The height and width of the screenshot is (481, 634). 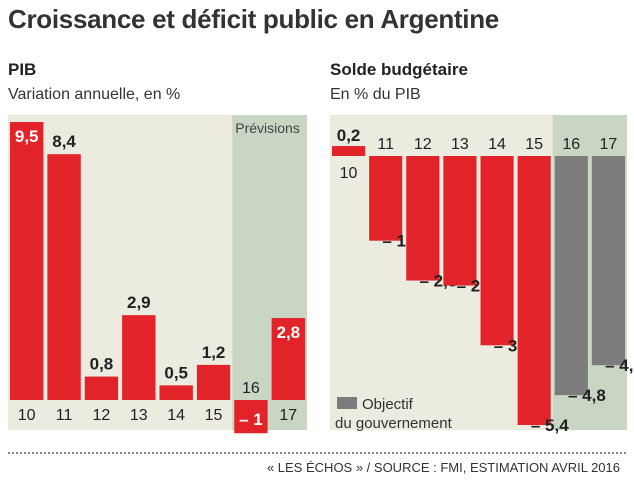 I want to click on solde-year-label: 12, so click(x=423, y=144).